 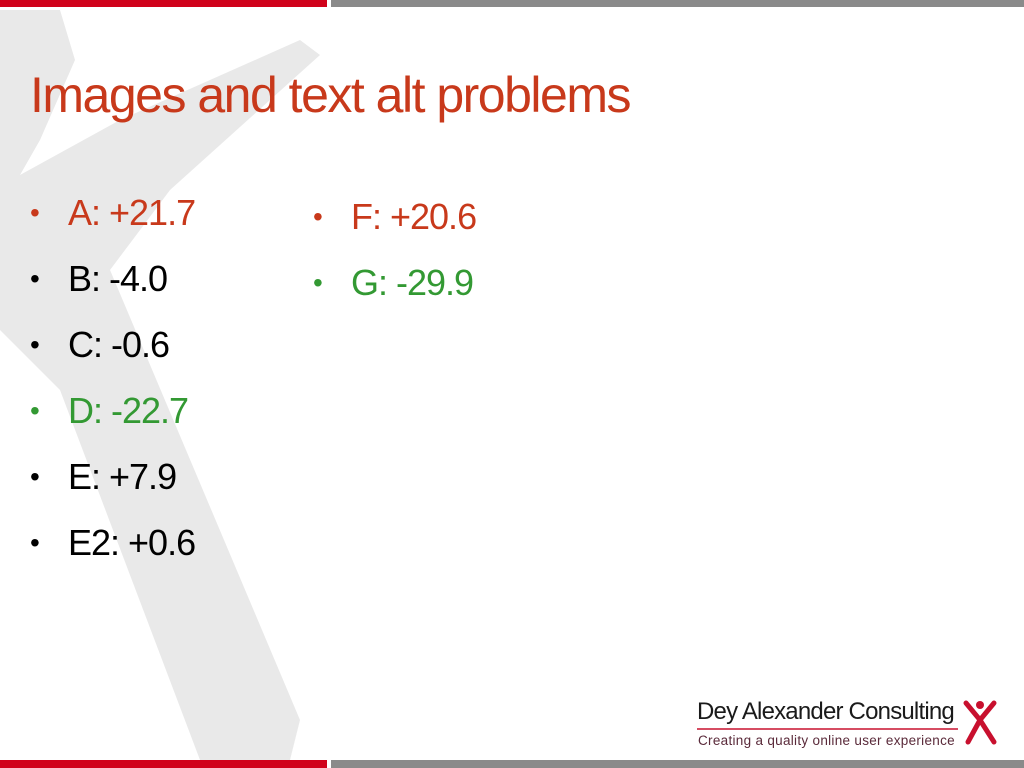 I want to click on bullet-text: G: -29.9, so click(x=412, y=282).